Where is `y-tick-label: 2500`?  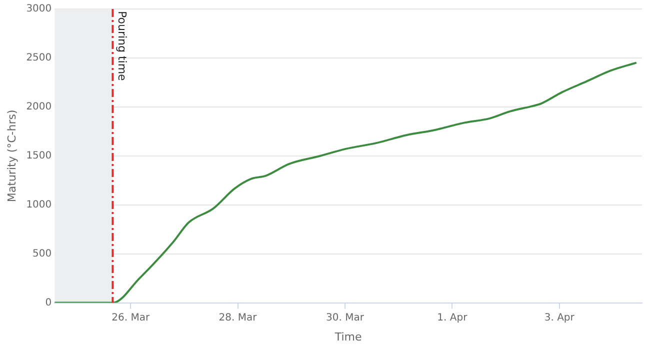 y-tick-label: 2500 is located at coordinates (39, 58).